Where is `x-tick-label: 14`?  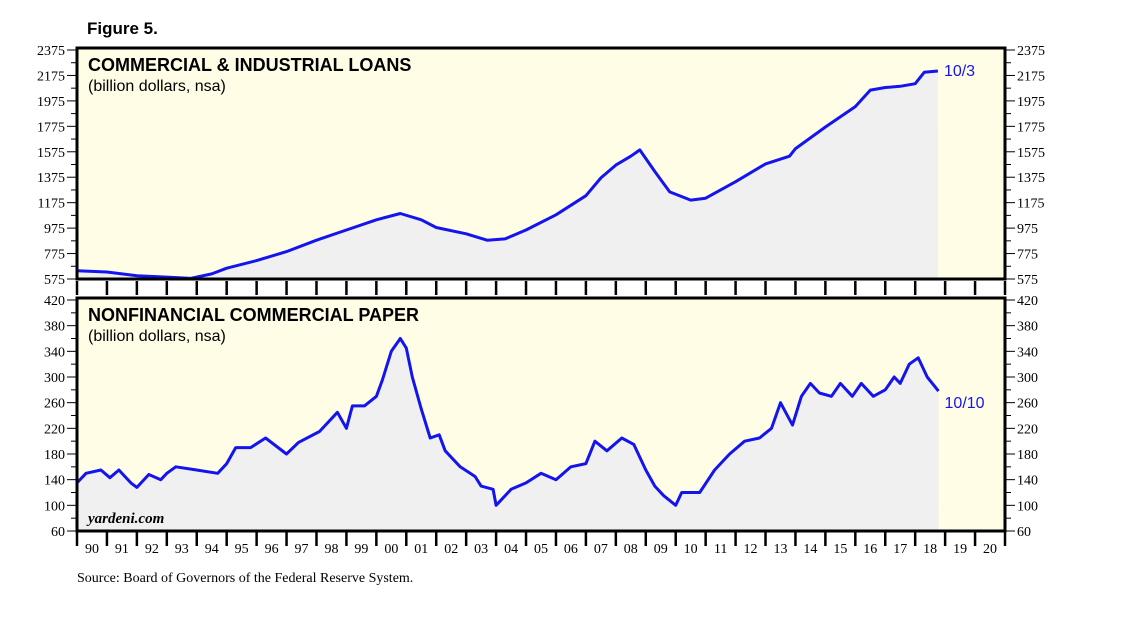
x-tick-label: 14 is located at coordinates (810, 549).